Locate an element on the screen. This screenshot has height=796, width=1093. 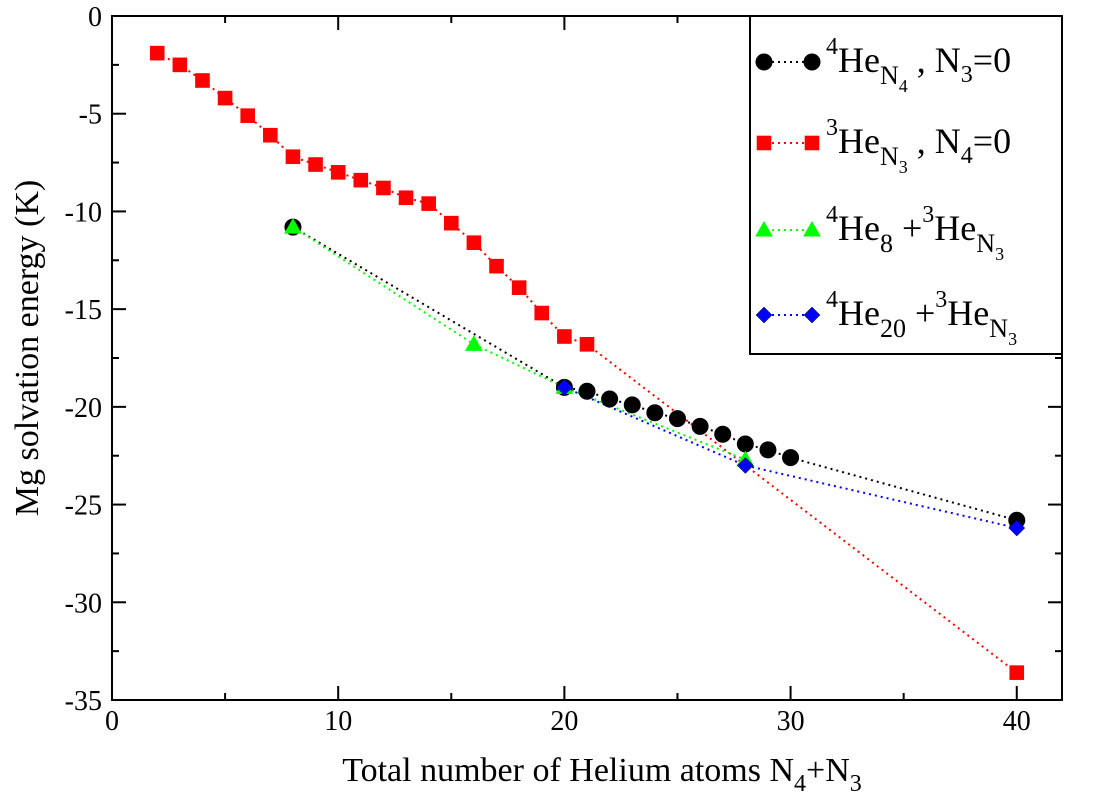
y-tick-label: -15 is located at coordinates (83, 310).